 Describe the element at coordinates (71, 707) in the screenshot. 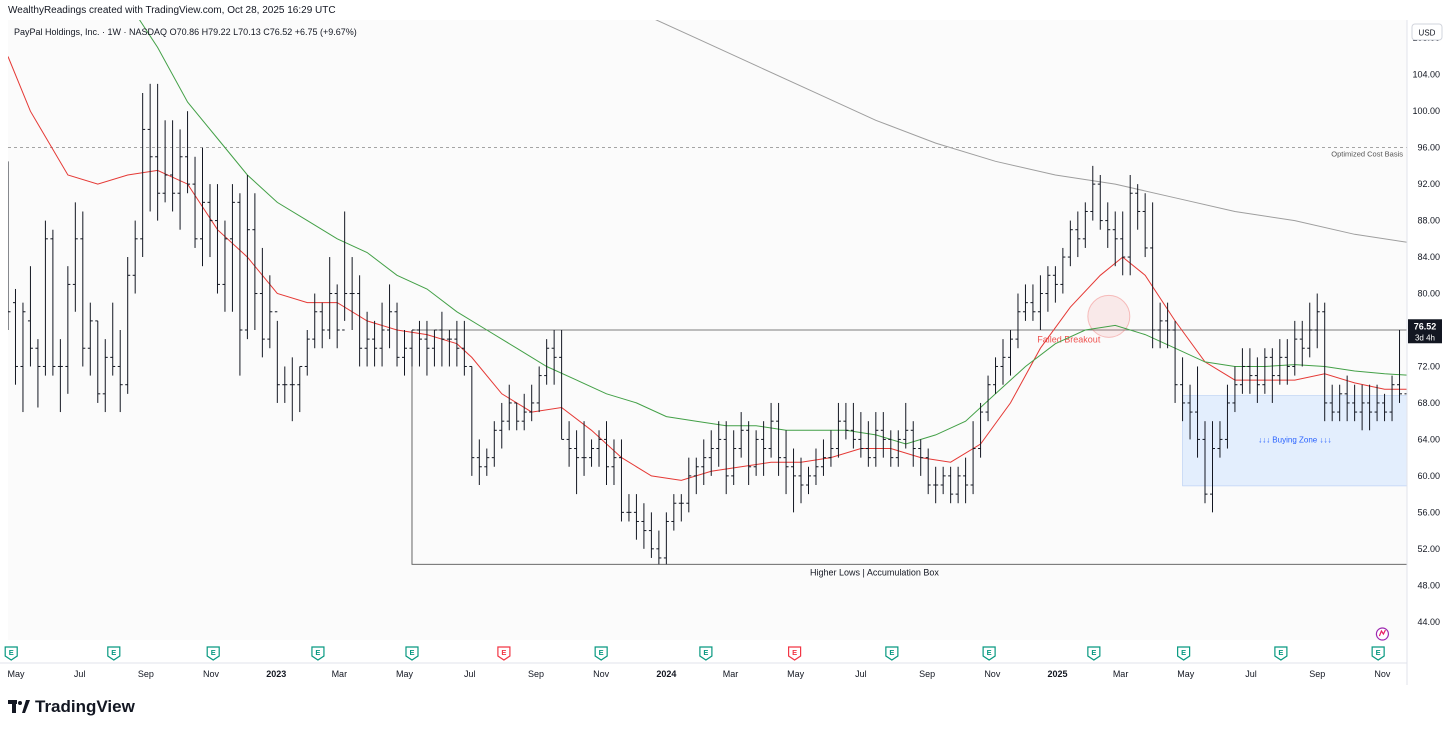

I see `tradingview-logo: TradingView` at that location.